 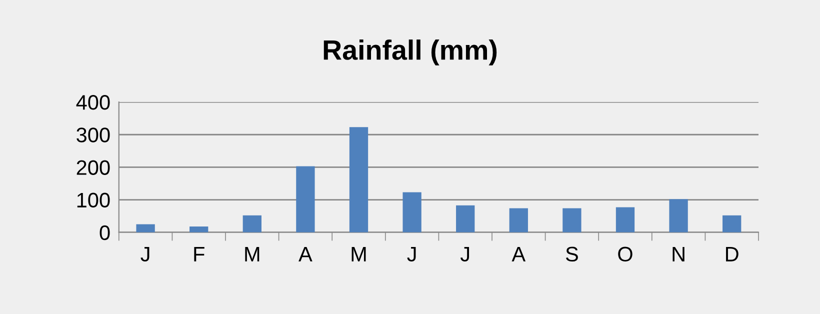 What do you see at coordinates (93, 102) in the screenshot?
I see `y-tick-label: 400` at bounding box center [93, 102].